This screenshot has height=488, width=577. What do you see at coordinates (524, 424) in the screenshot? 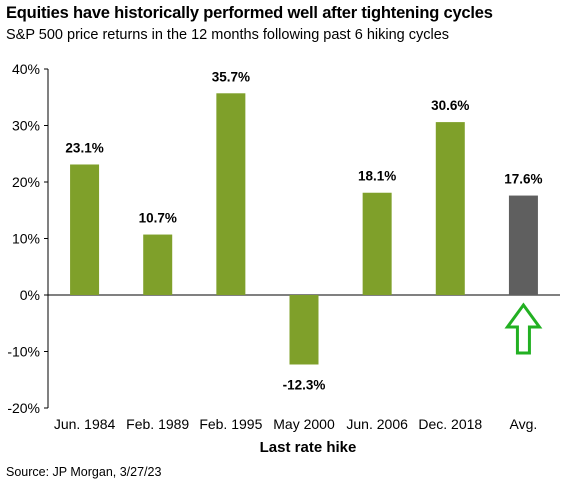
I see `x-tick-label: Avg.` at bounding box center [524, 424].